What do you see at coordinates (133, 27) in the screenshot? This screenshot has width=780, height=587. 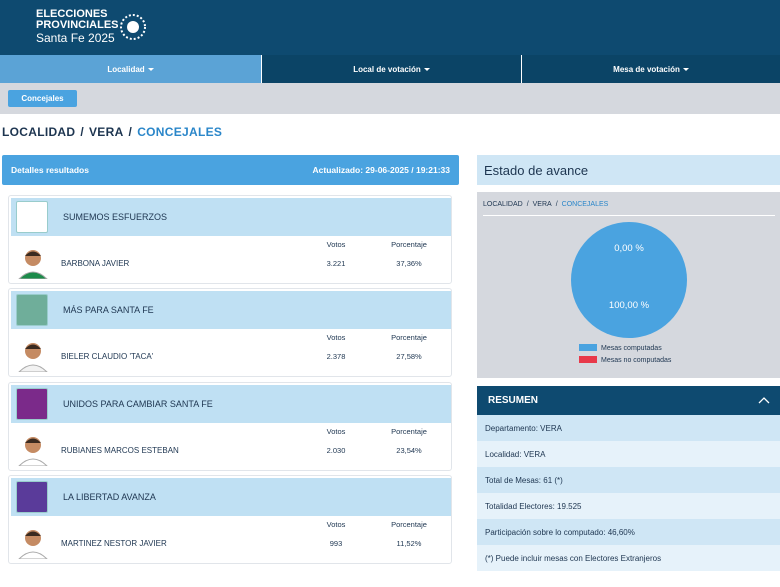 I see `emblem` at bounding box center [133, 27].